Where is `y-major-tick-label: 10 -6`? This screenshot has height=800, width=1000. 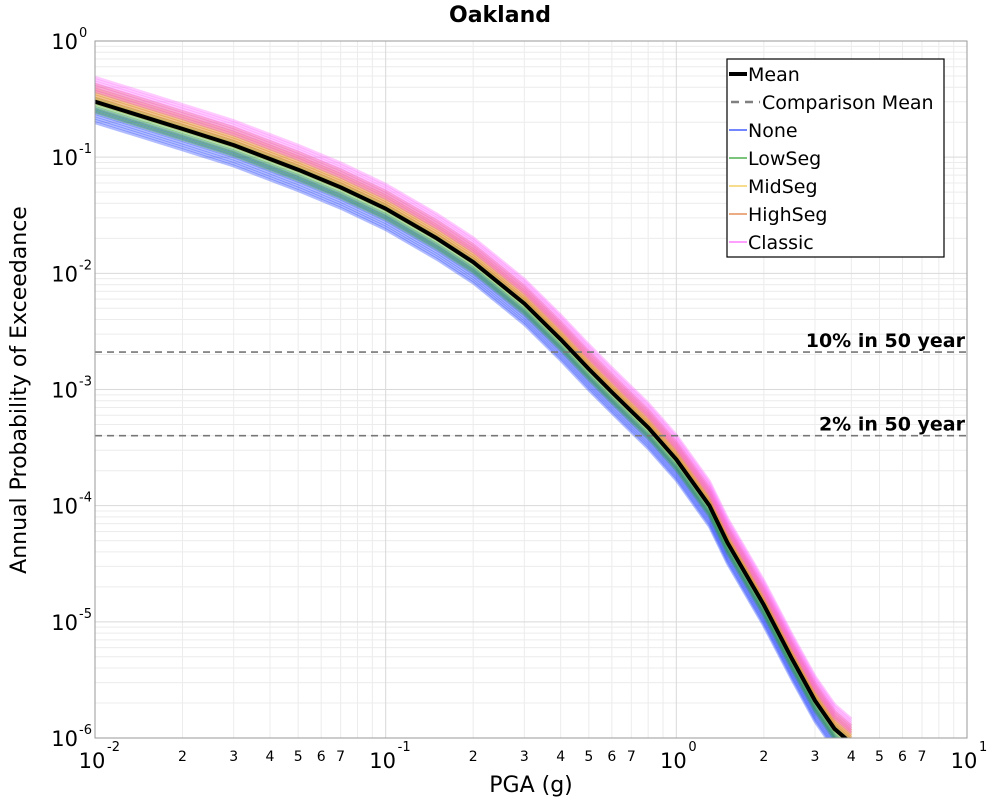 y-major-tick-label: 10 -6 is located at coordinates (71, 737).